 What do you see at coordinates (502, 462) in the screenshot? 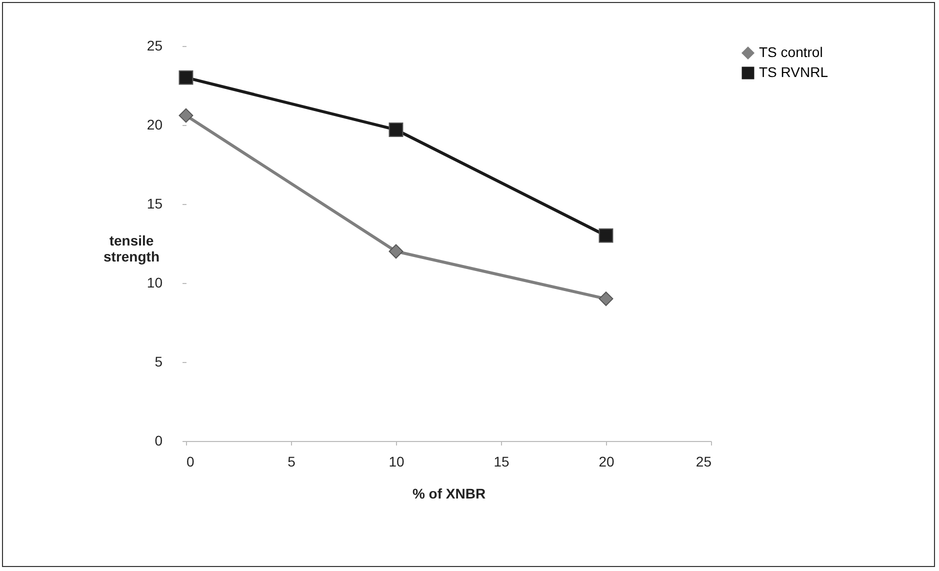
I see `x-tick-label: 15` at bounding box center [502, 462].